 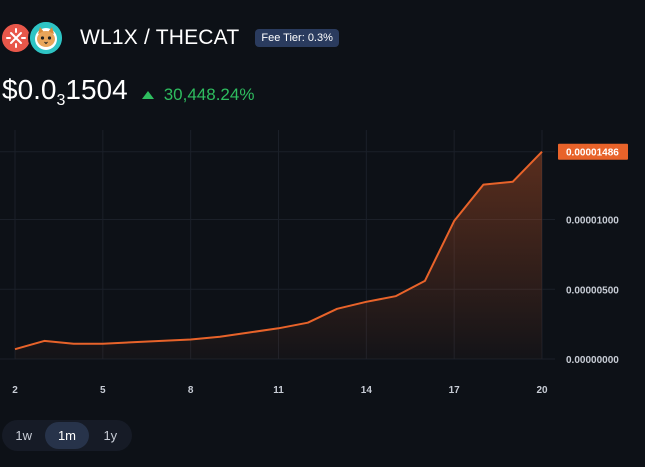 I want to click on y-tick-label: 0.00000000, so click(x=592, y=360).